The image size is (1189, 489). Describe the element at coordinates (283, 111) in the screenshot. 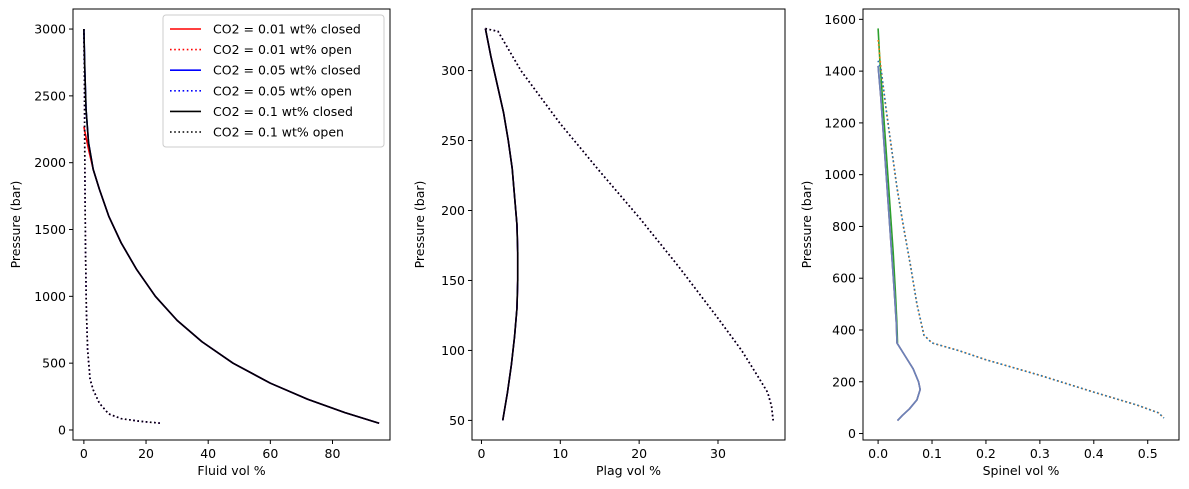

I see `legend-label-4: CO2 = 0.1 wt% closed` at that location.